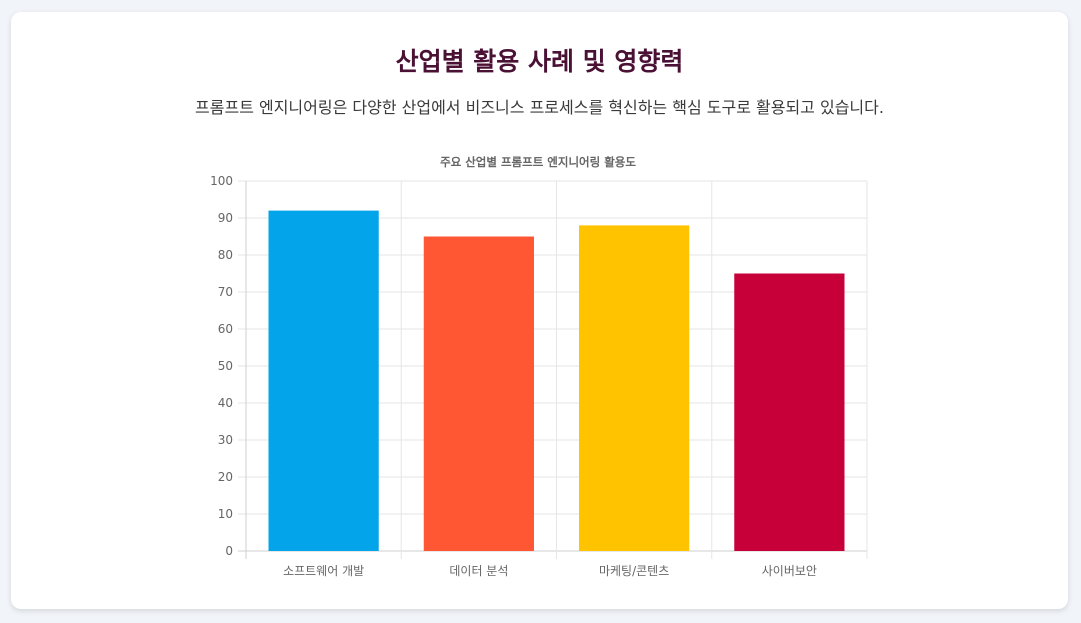 The image size is (1081, 623). What do you see at coordinates (229, 551) in the screenshot?
I see `y-tick-label: 0` at bounding box center [229, 551].